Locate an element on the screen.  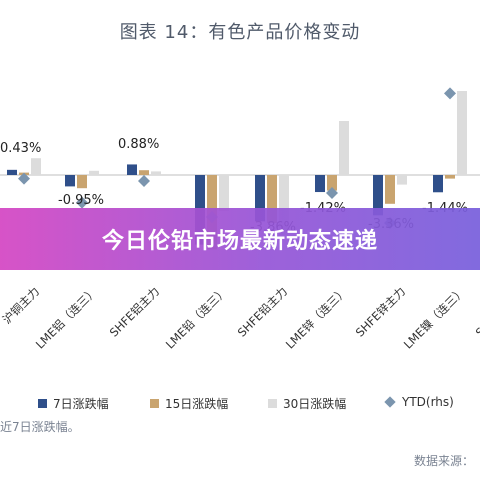
x-tick-label: LME锌（连三） is located at coordinates (316, 317).